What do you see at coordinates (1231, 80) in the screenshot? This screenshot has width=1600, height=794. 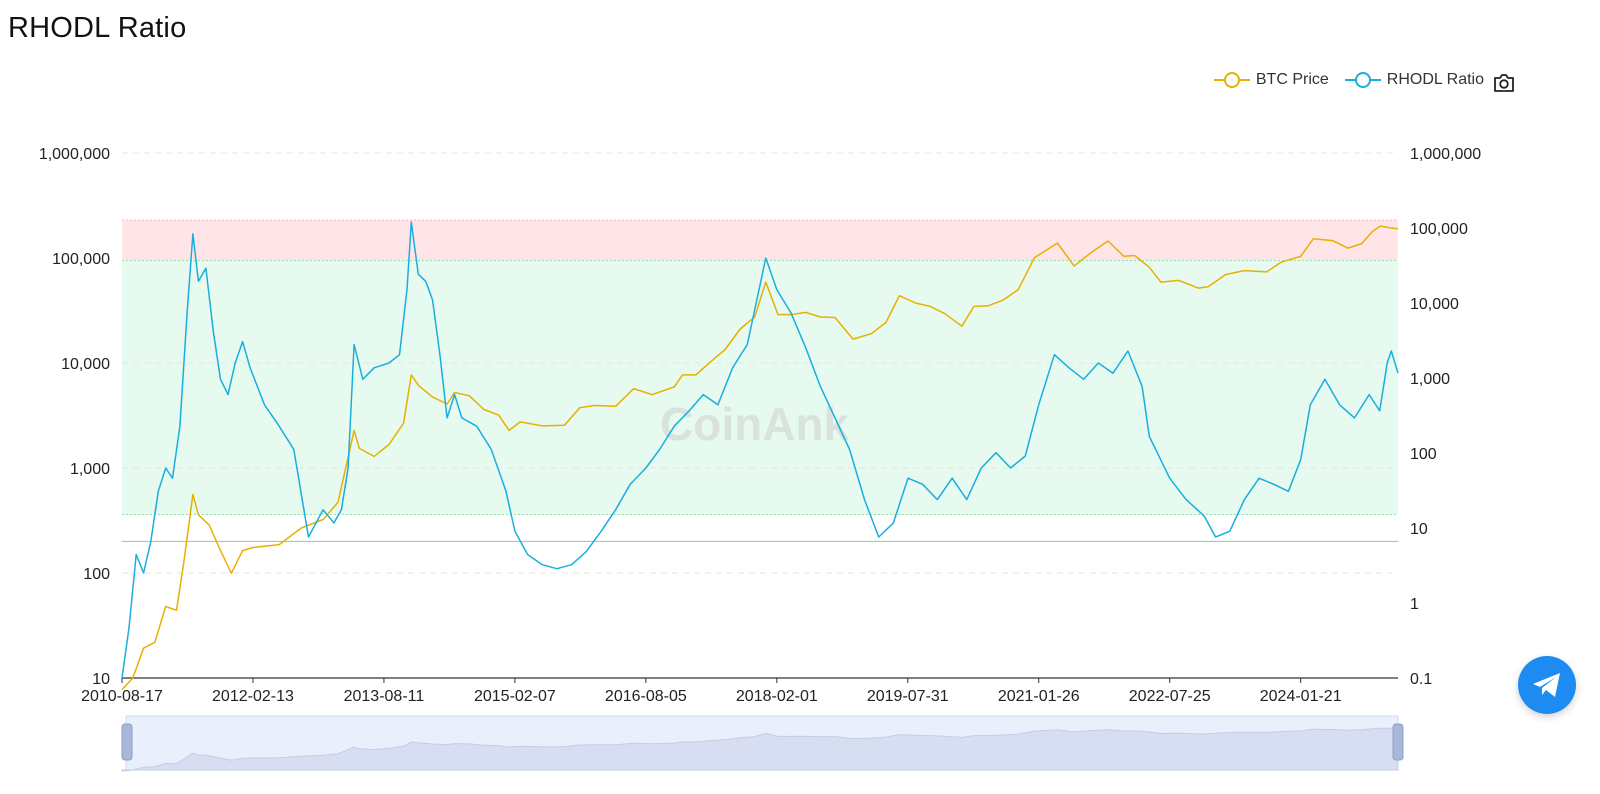 I see `legend-swatch-btc-price` at bounding box center [1231, 80].